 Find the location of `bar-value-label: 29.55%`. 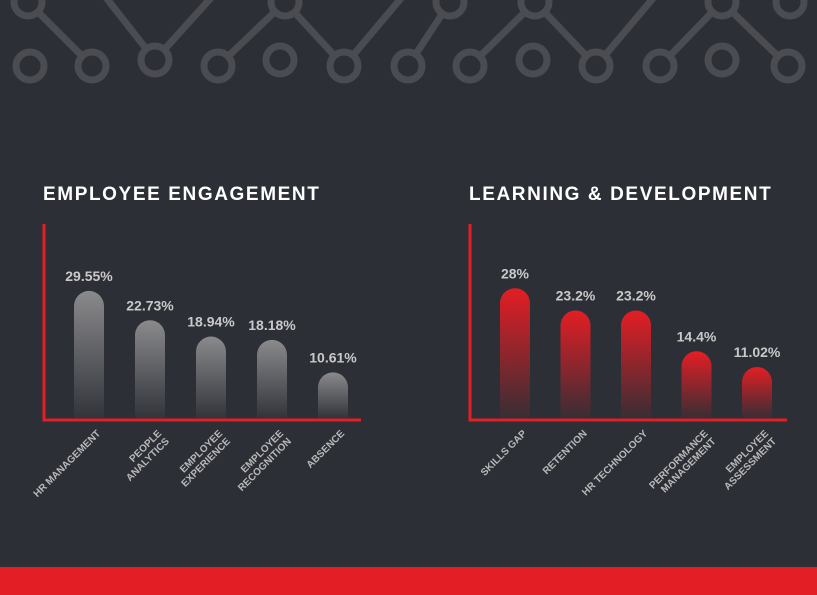

bar-value-label: 29.55% is located at coordinates (89, 276).